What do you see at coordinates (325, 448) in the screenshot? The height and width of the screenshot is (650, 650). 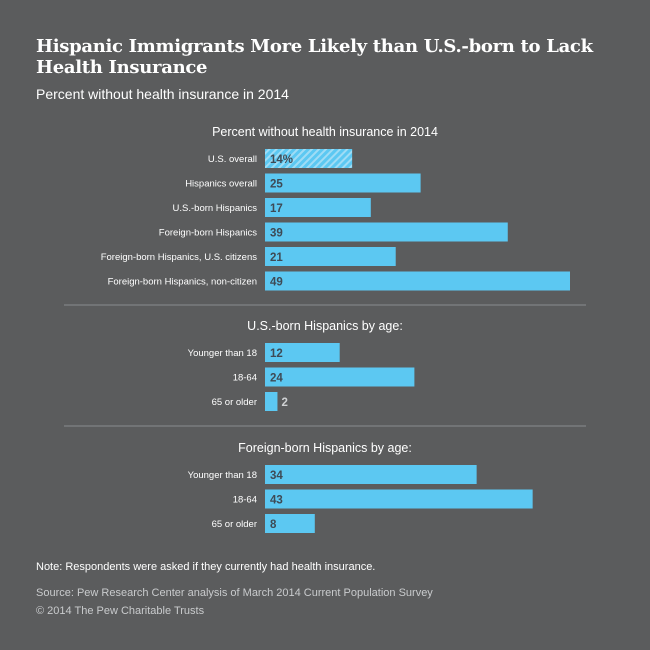 I see `panel-title: Foreign-born Hispanics by age:` at bounding box center [325, 448].